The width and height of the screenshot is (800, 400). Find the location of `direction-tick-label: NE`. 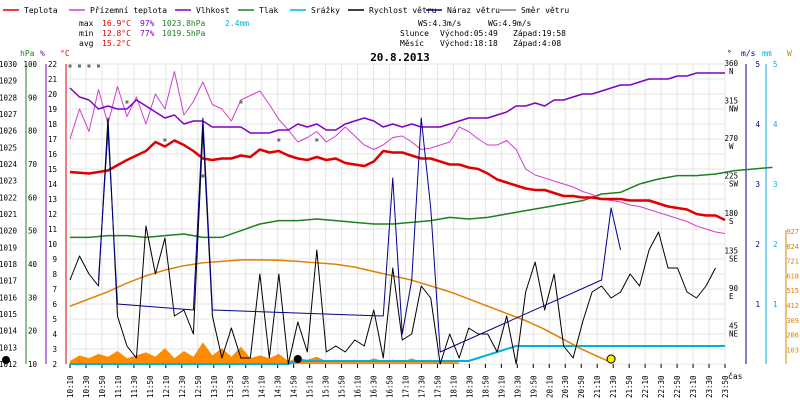

direction-tick-label: NE is located at coordinates (734, 334).